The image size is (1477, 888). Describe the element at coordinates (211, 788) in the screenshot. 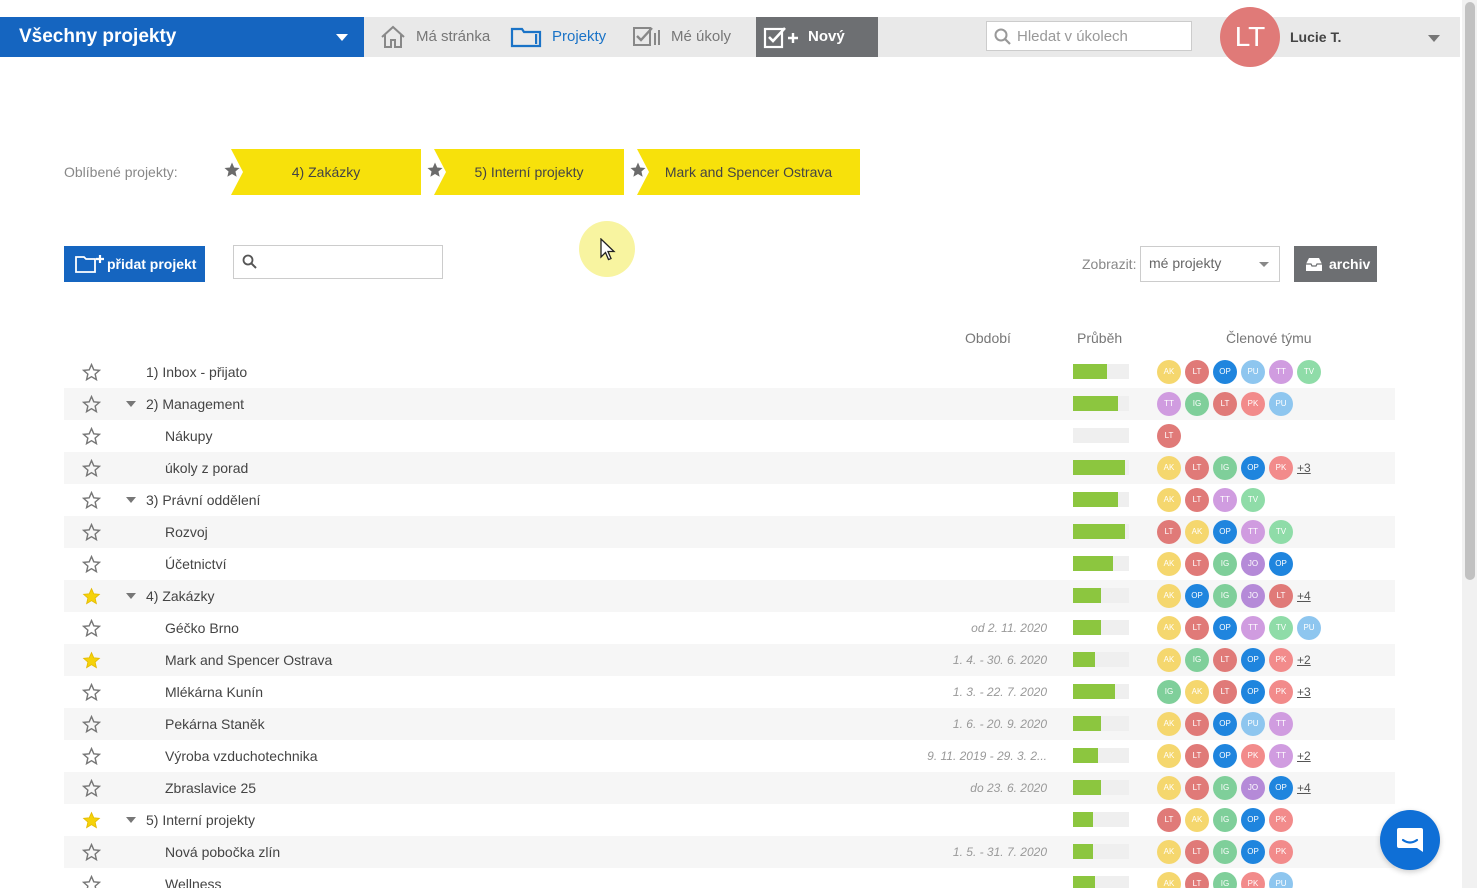

I see `project-name: Zbraslavice 25` at that location.